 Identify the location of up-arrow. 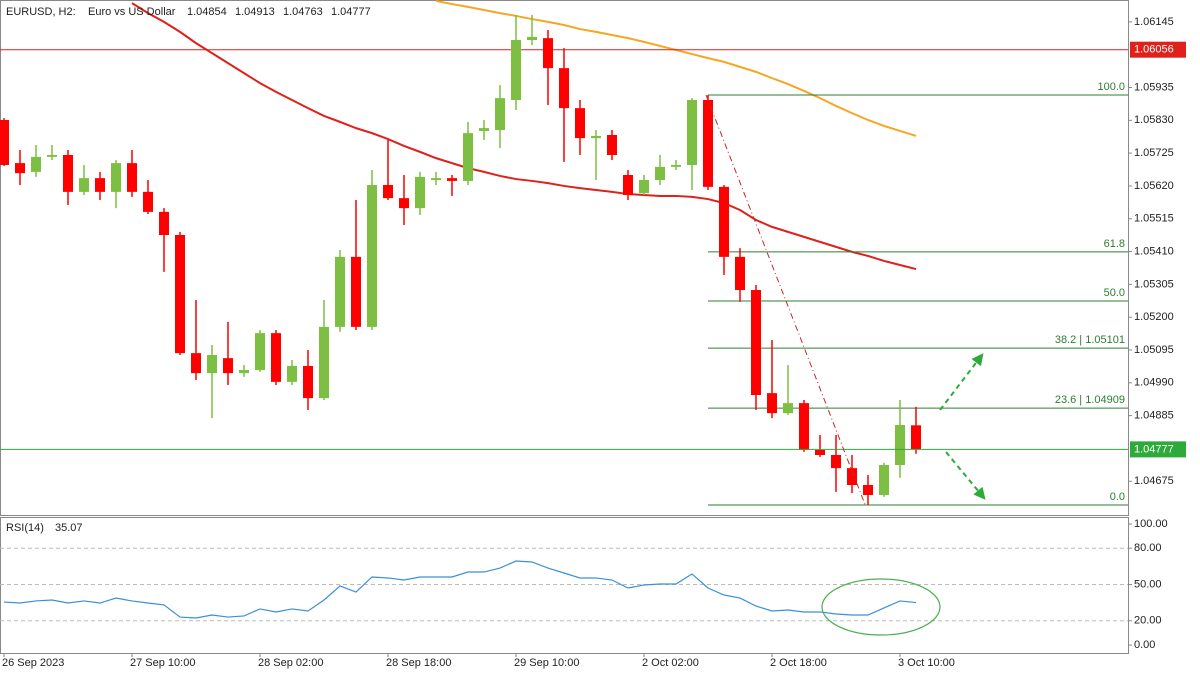
(961, 382).